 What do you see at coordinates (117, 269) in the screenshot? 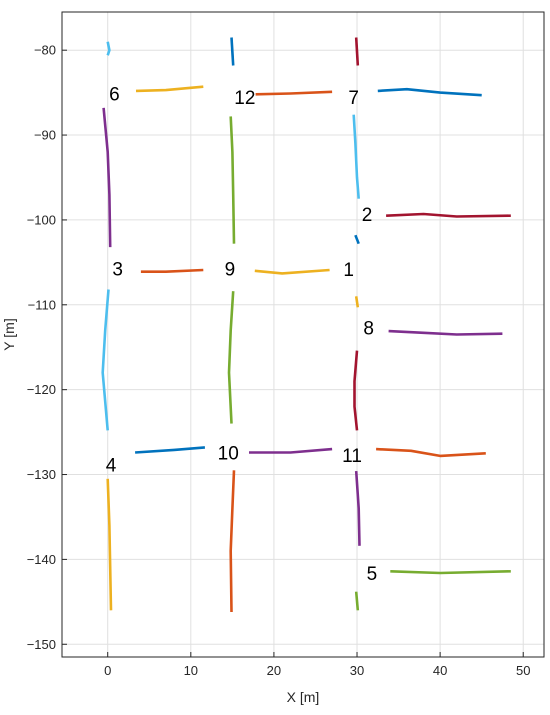
I see `intersection-label: 3` at bounding box center [117, 269].